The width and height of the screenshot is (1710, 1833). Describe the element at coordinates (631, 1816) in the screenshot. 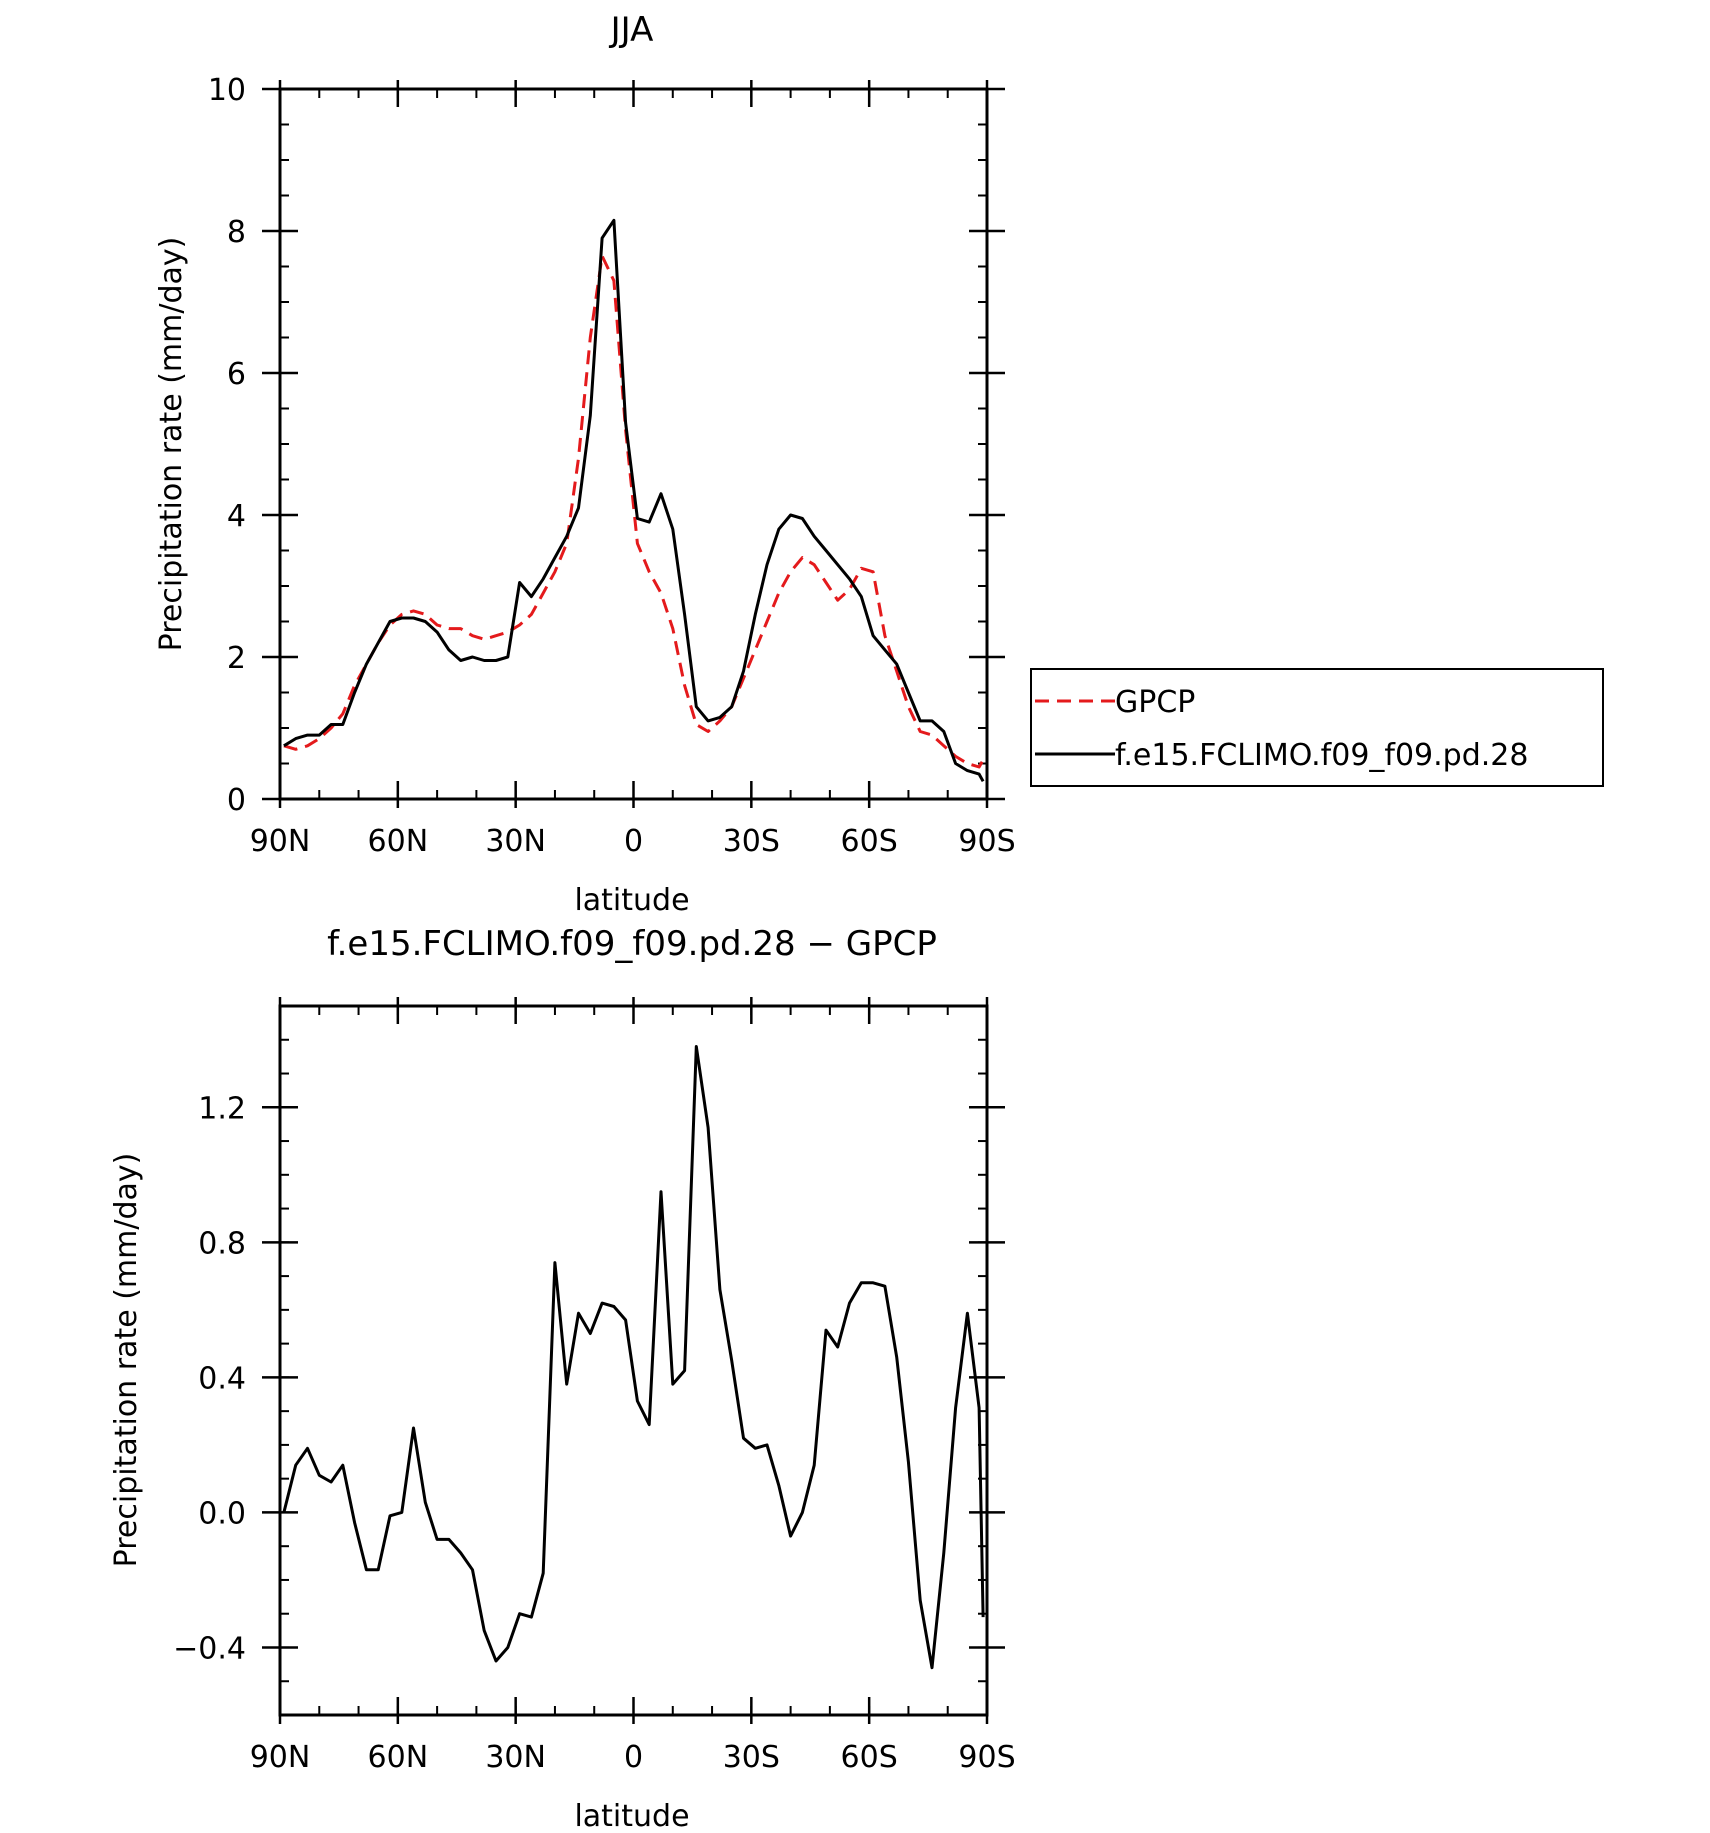

I see `bottom-x-axis-label: latitude` at that location.